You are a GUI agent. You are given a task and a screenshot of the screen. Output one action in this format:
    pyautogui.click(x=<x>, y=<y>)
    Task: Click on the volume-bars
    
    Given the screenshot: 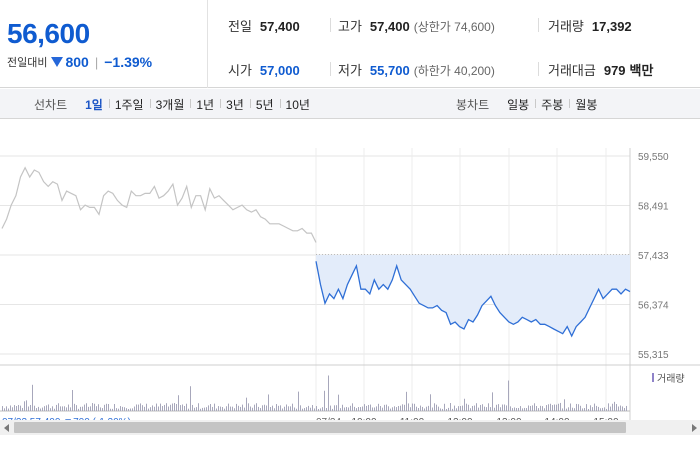 What is the action you would take?
    pyautogui.click(x=314, y=393)
    